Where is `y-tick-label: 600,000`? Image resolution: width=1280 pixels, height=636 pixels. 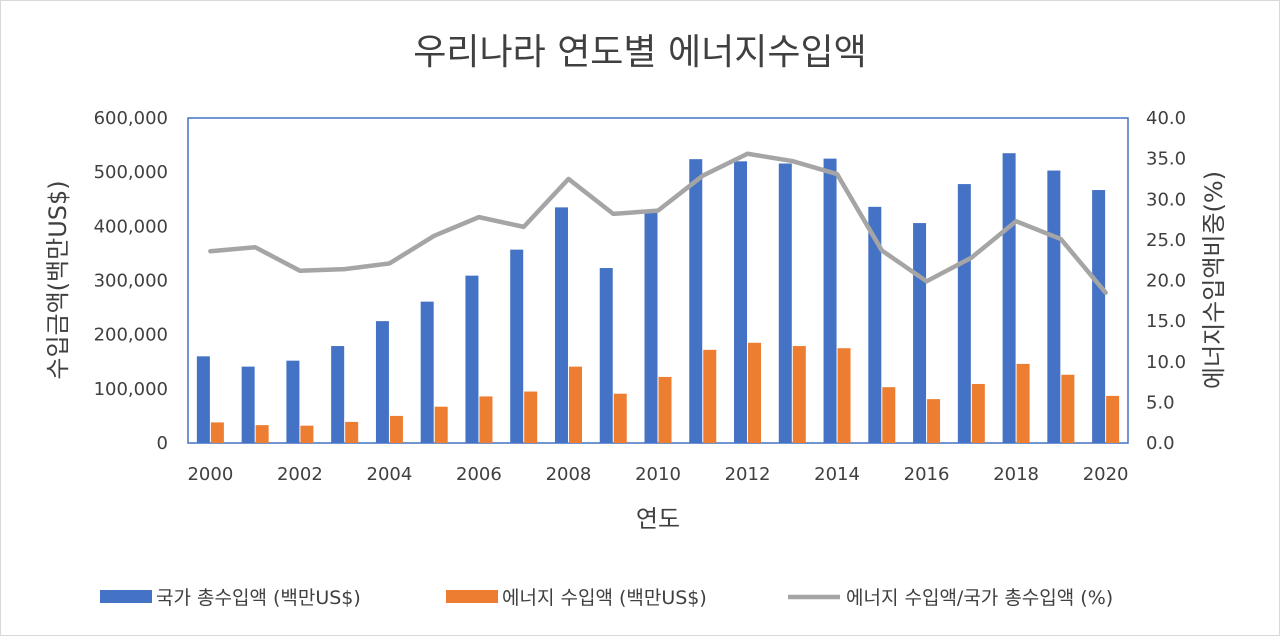
y-tick-label: 600,000 is located at coordinates (131, 118).